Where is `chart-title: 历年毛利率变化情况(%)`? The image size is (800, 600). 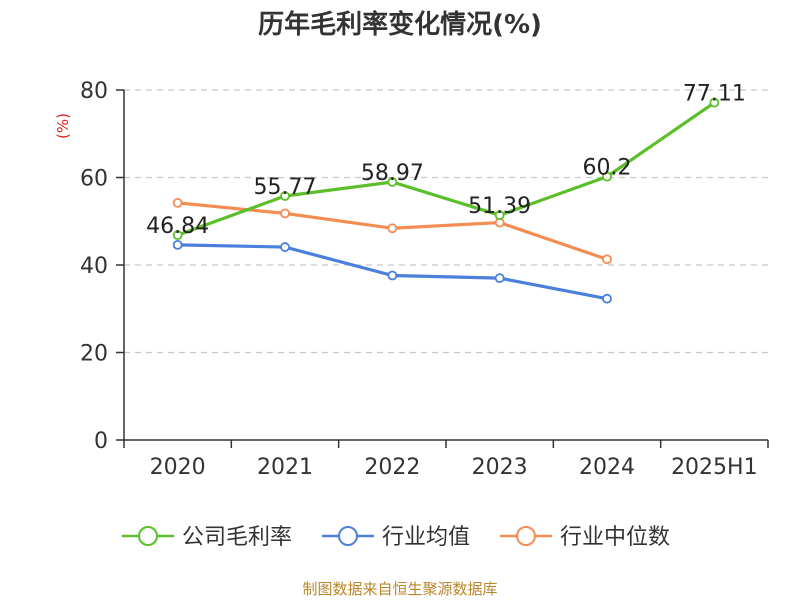
chart-title: 历年毛利率变化情况(%) is located at coordinates (400, 25).